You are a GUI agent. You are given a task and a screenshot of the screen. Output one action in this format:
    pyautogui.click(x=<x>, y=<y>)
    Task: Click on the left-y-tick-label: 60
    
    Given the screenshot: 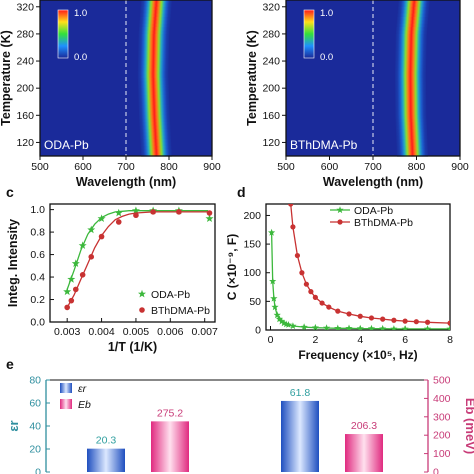 What is the action you would take?
    pyautogui.click(x=35, y=404)
    